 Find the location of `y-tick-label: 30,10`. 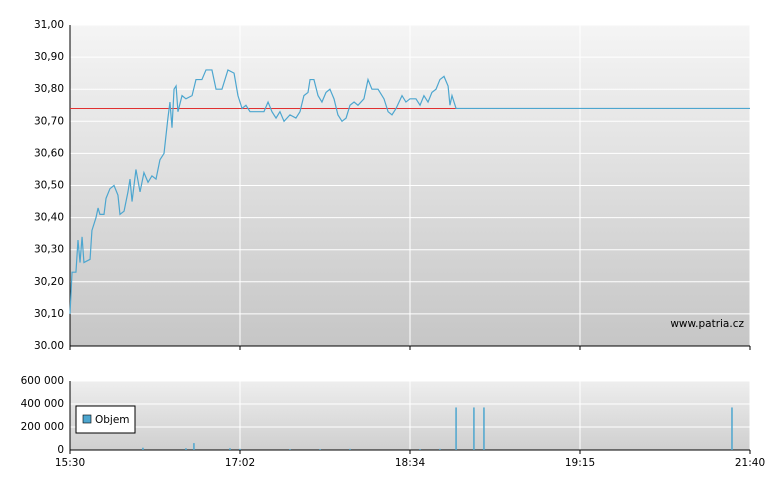

y-tick-label: 30,10 is located at coordinates (49, 314).